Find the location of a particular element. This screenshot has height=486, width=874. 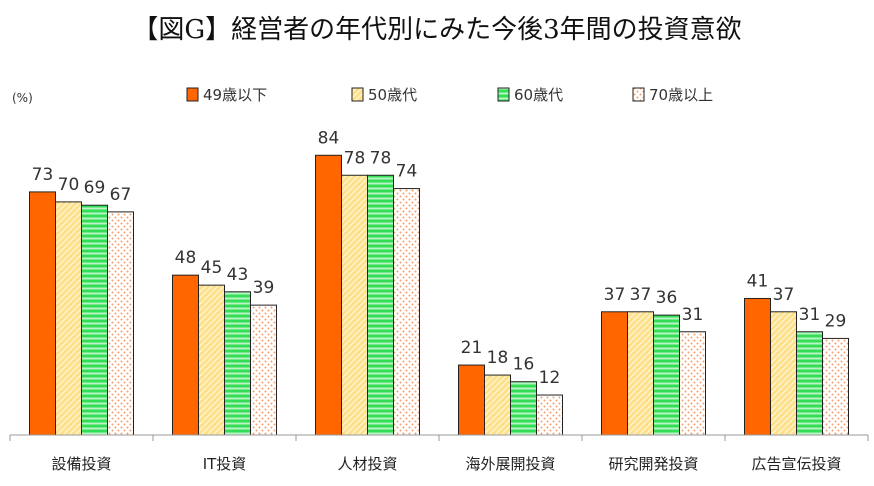

data-label: 84 is located at coordinates (329, 138).